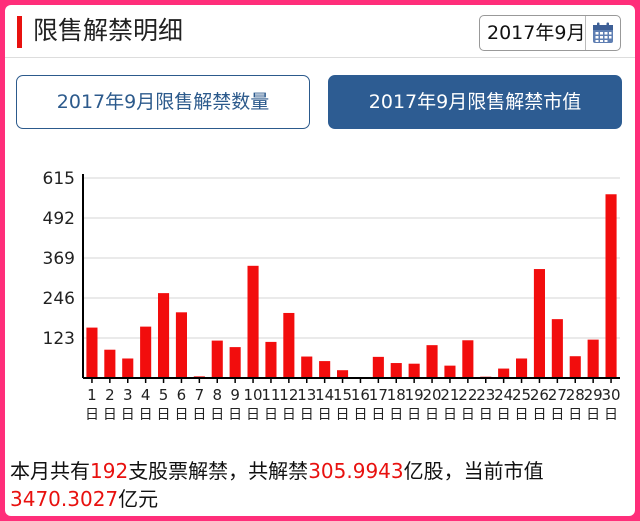 The width and height of the screenshot is (640, 521). What do you see at coordinates (611, 395) in the screenshot?
I see `x-tick-label: 30` at bounding box center [611, 395].